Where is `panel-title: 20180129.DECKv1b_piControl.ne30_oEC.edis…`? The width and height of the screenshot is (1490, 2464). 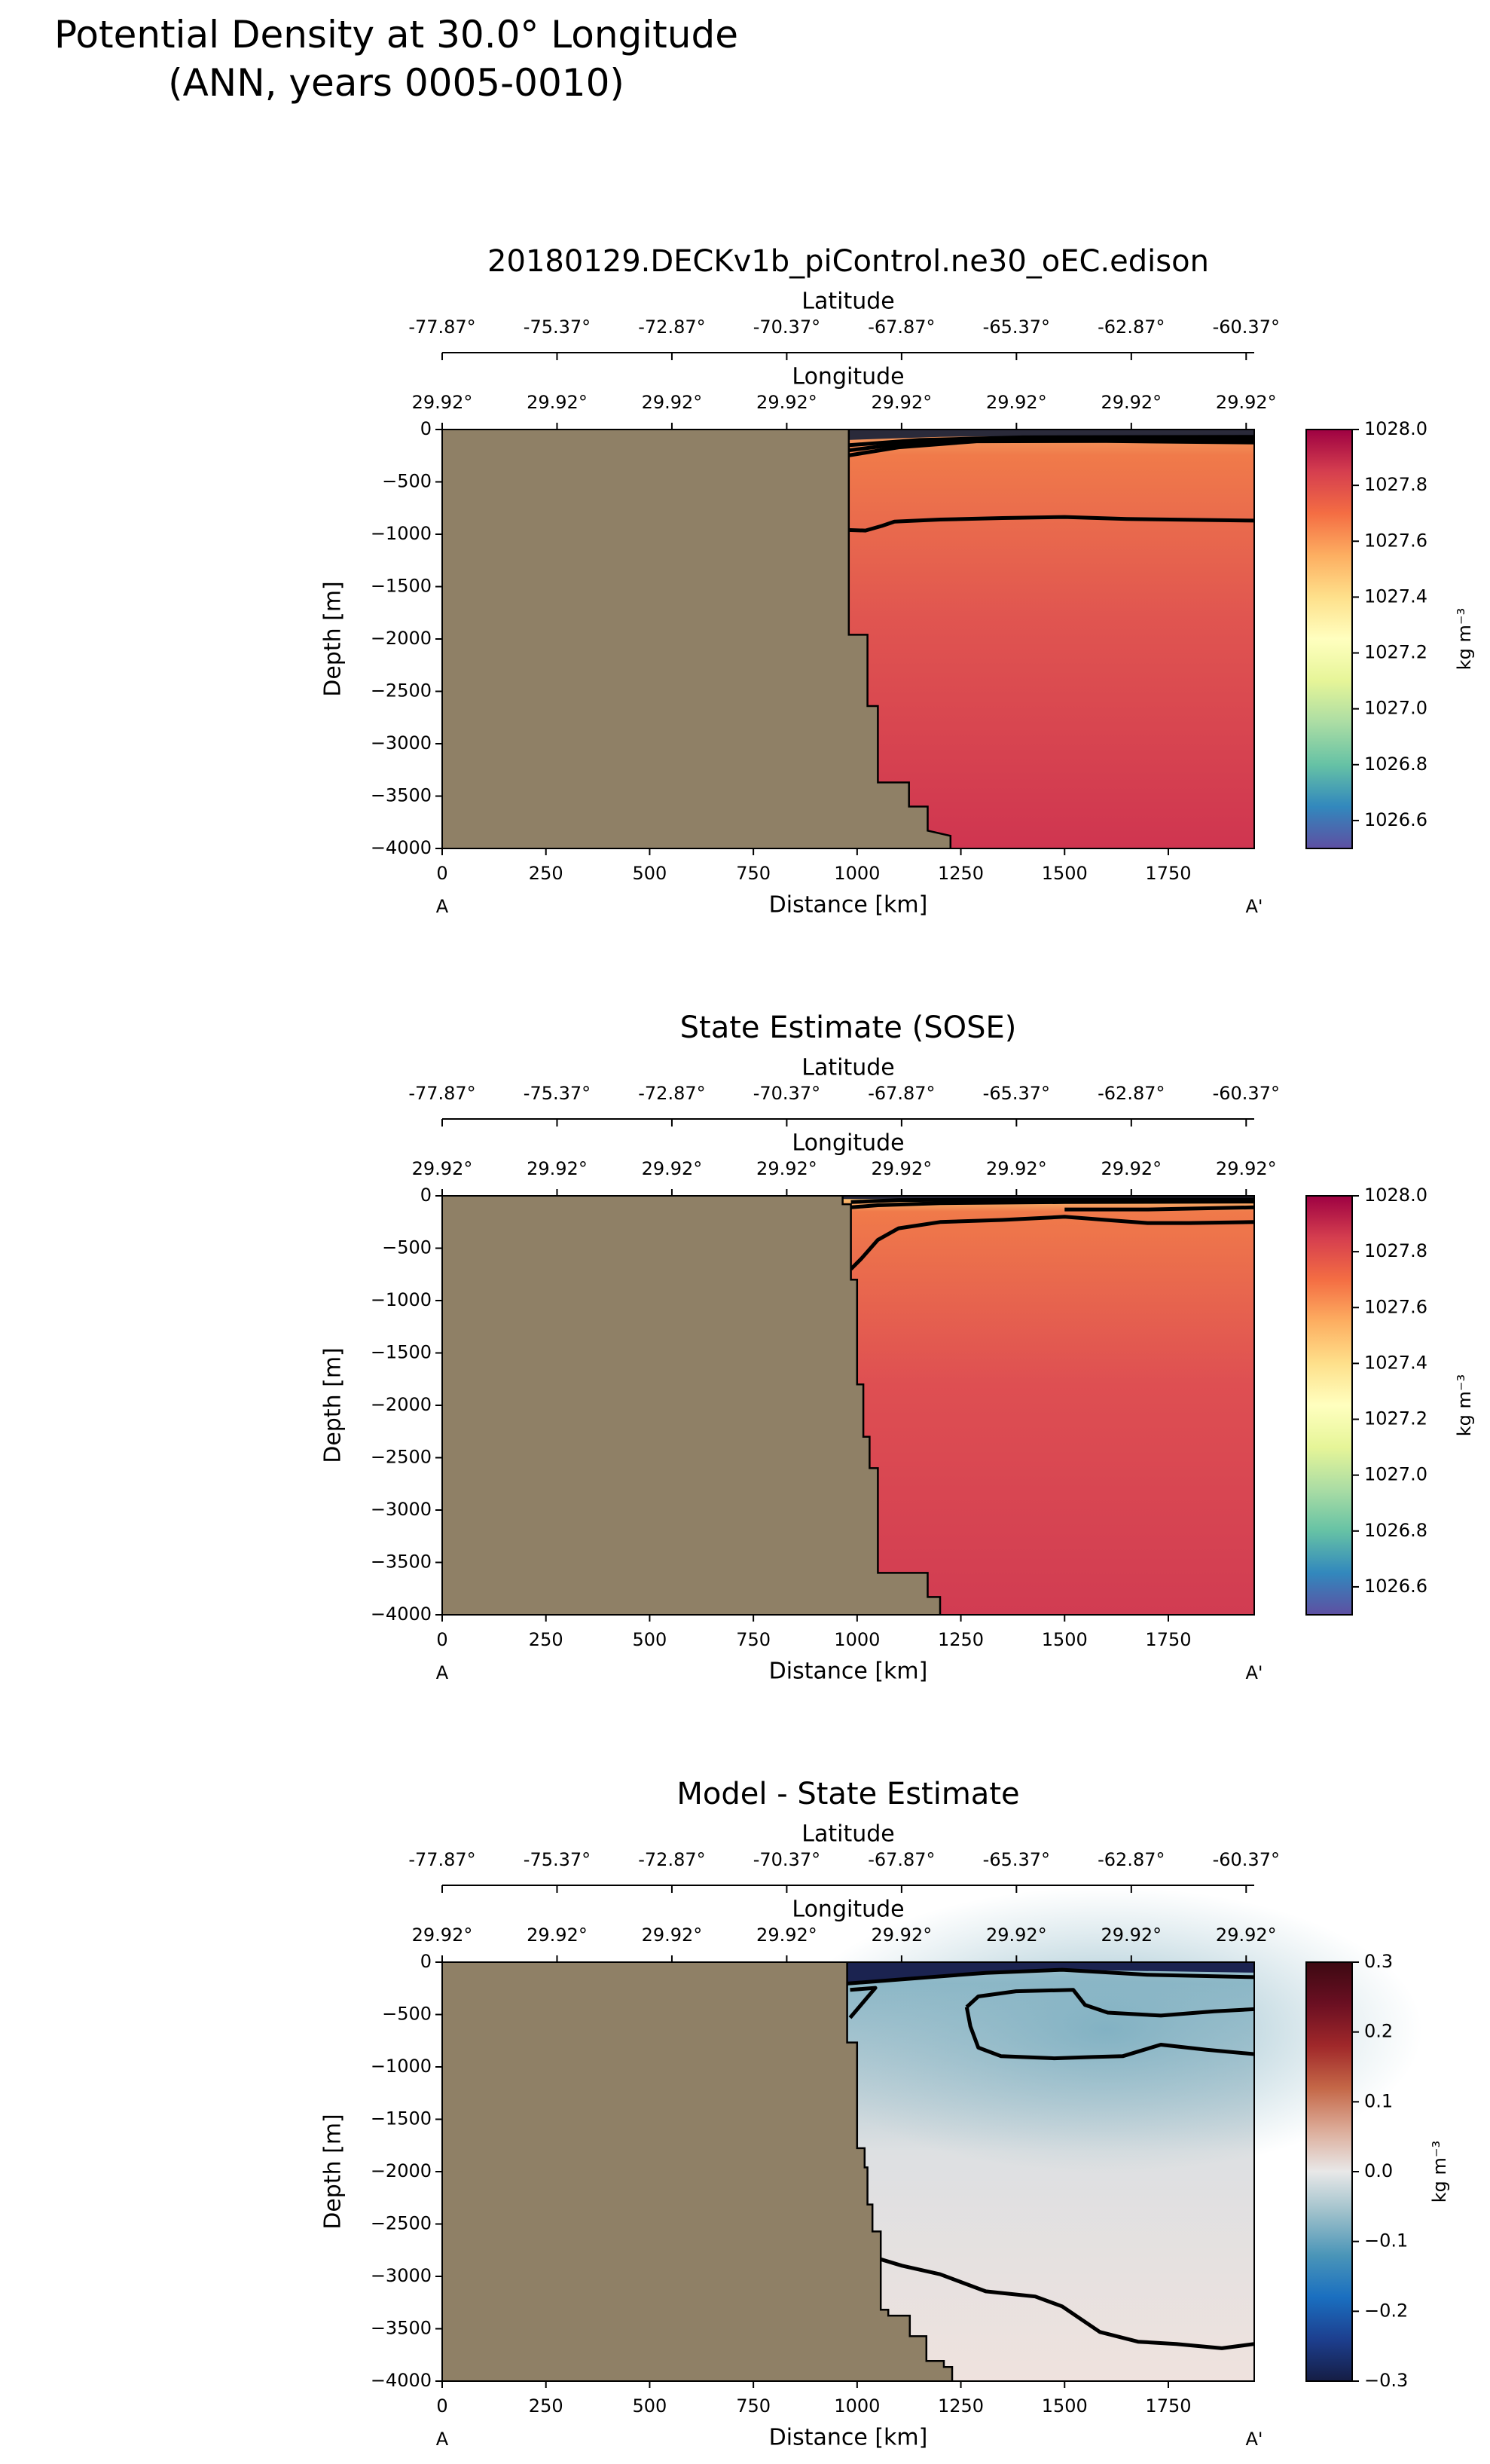
panel-title: 20180129.DECKv1b_piControl.ne30_oEC.edis… is located at coordinates (848, 261).